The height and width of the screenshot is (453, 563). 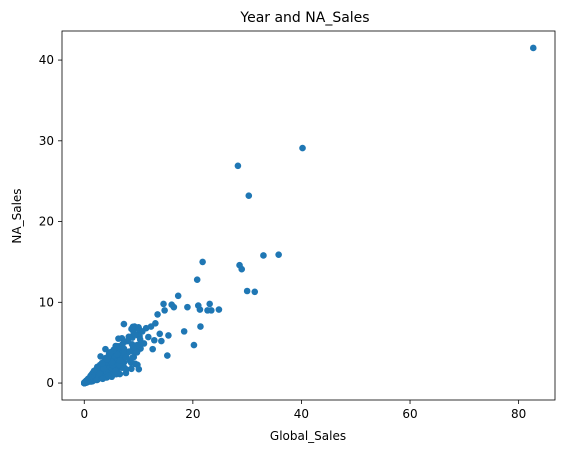 I want to click on y-axis-label: NA_Sales, so click(x=17, y=215).